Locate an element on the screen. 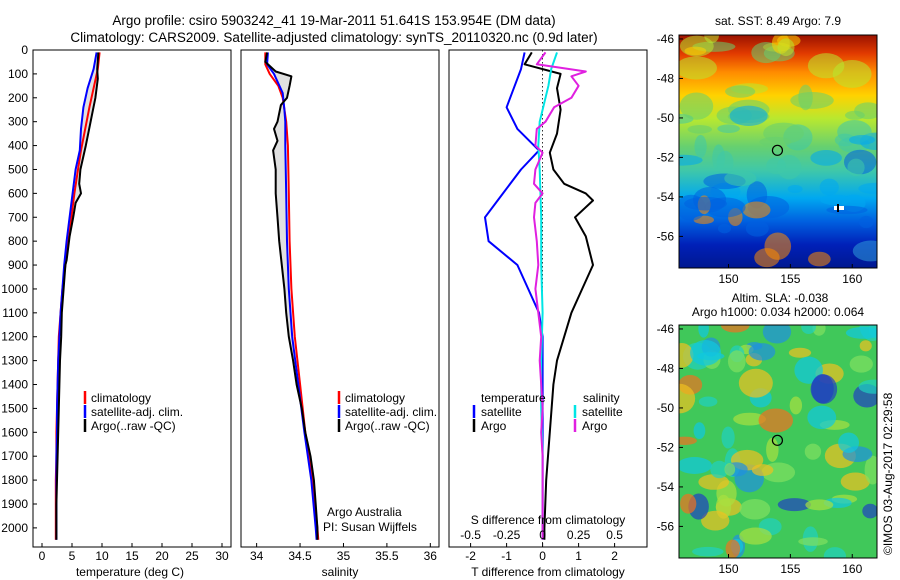  depth-tick-label: 1200 is located at coordinates (14, 337).